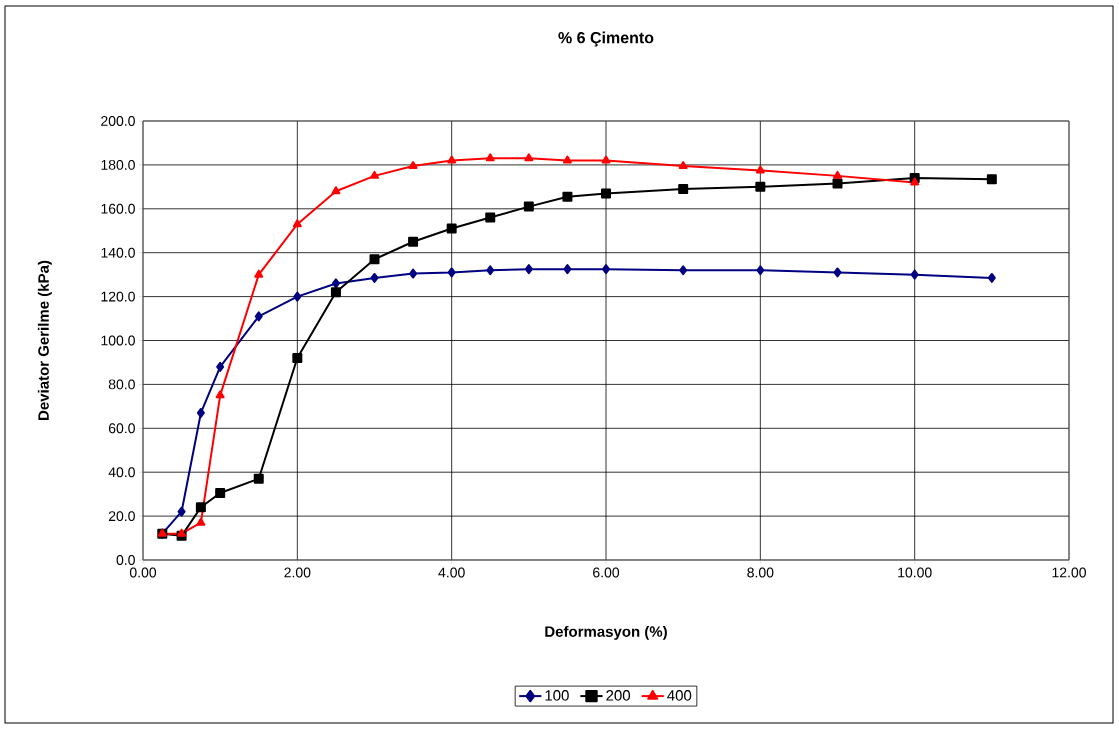 The image size is (1119, 729). What do you see at coordinates (121, 384) in the screenshot?
I see `y-tick-label: 80.0` at bounding box center [121, 384].